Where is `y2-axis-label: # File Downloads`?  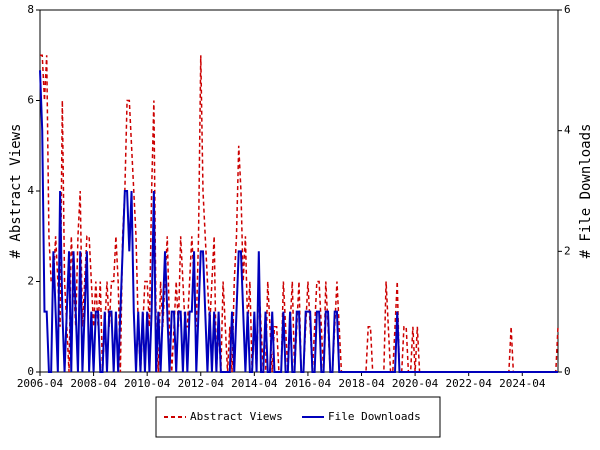
y2-axis-label: # File Downloads is located at coordinates (586, 191).